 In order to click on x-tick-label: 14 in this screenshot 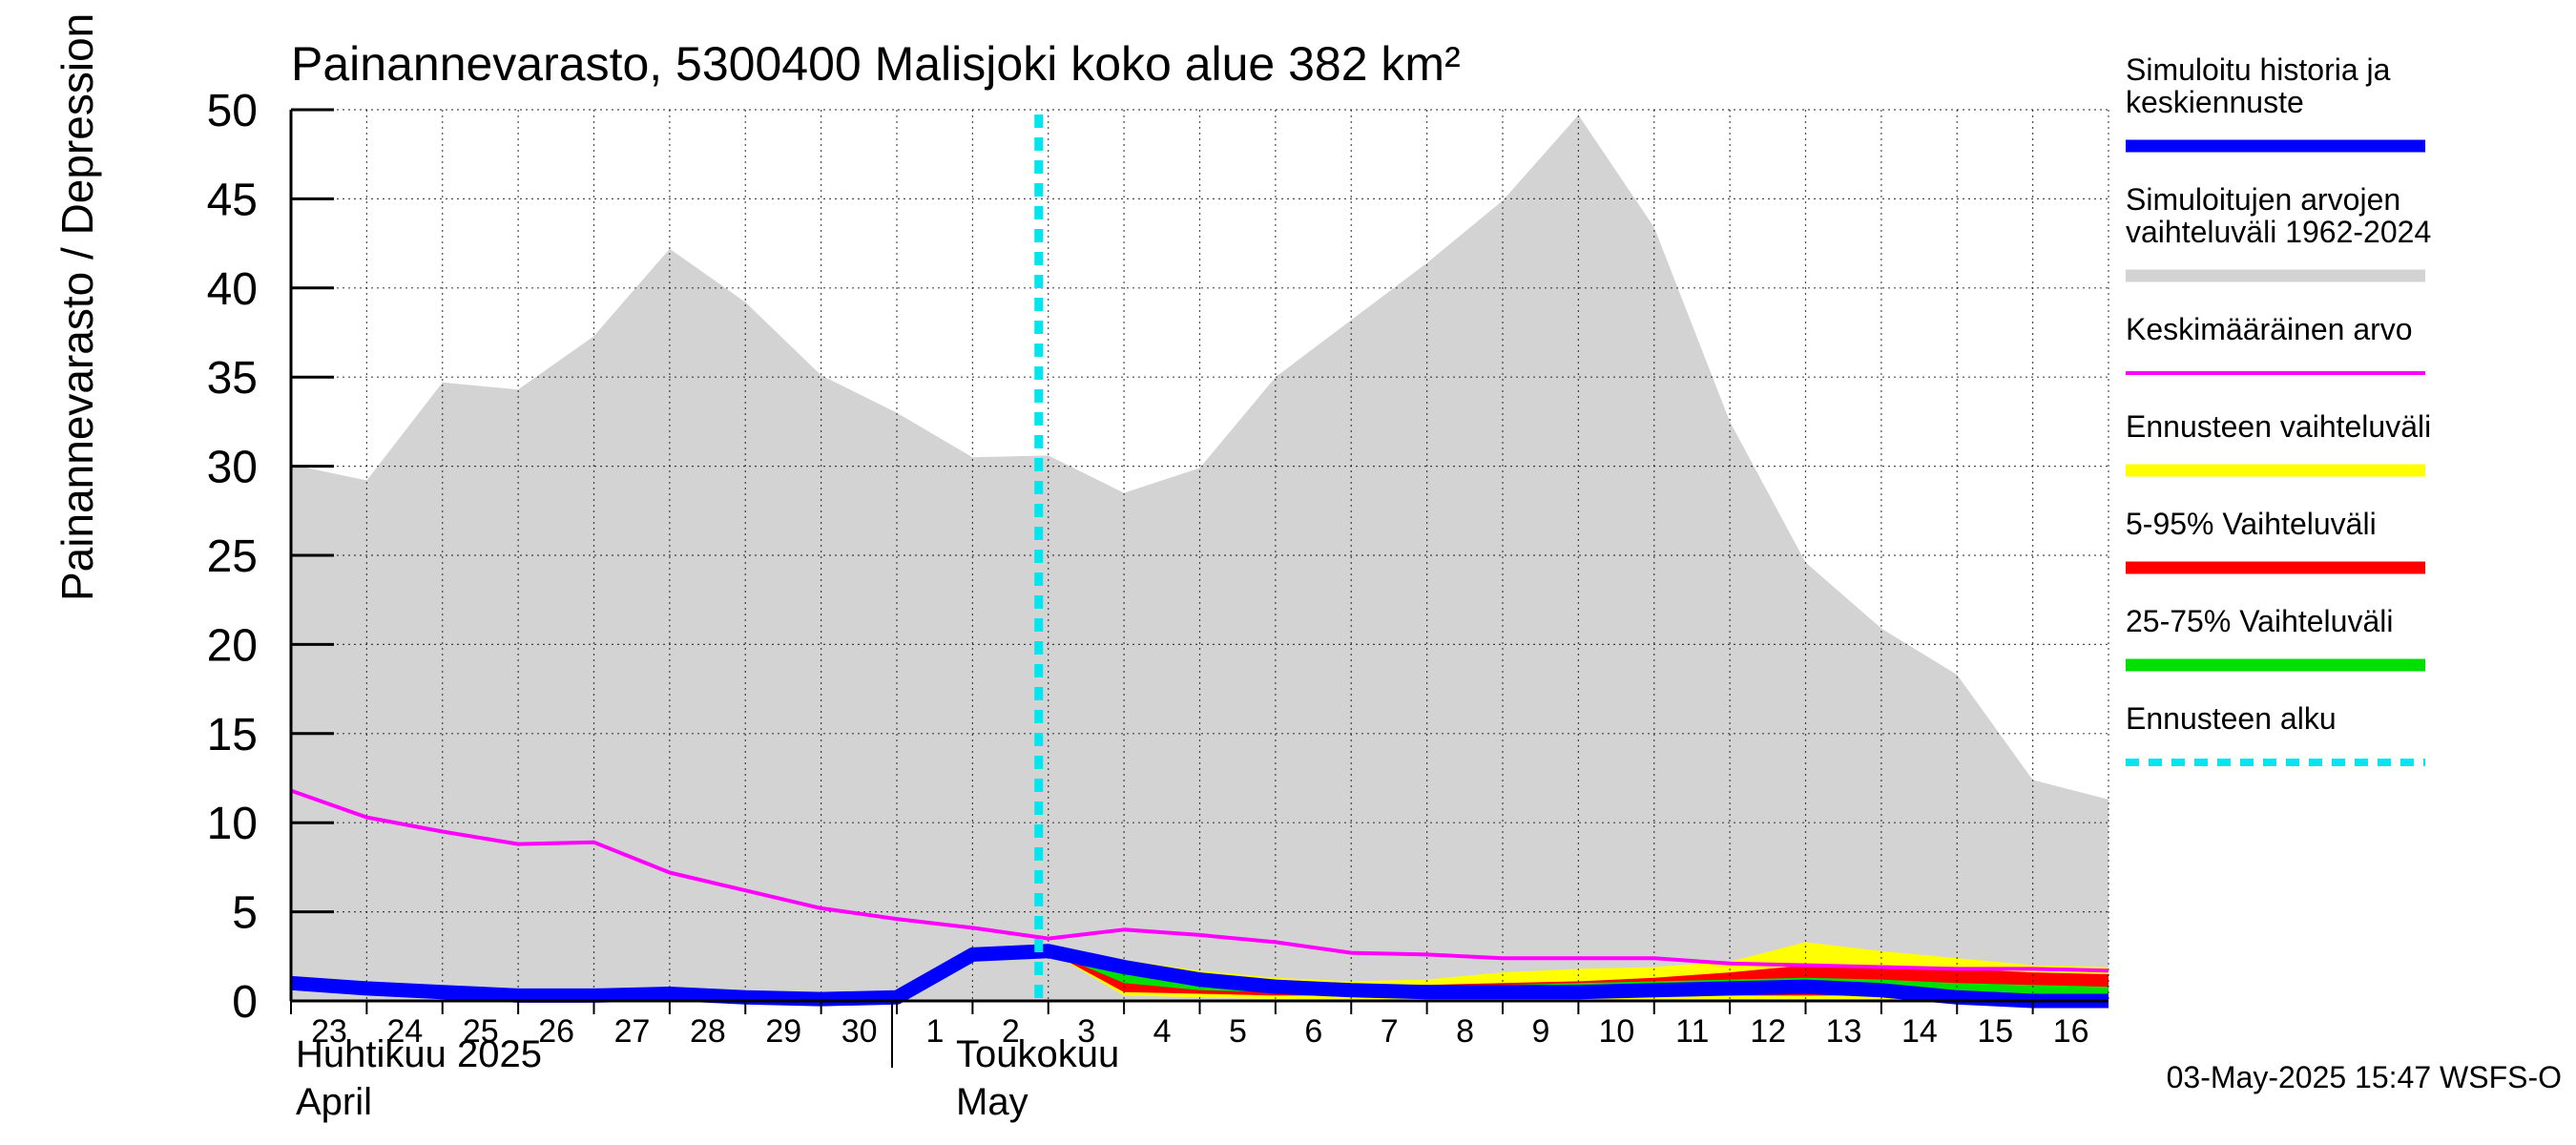, I will do `click(1919, 1031)`.